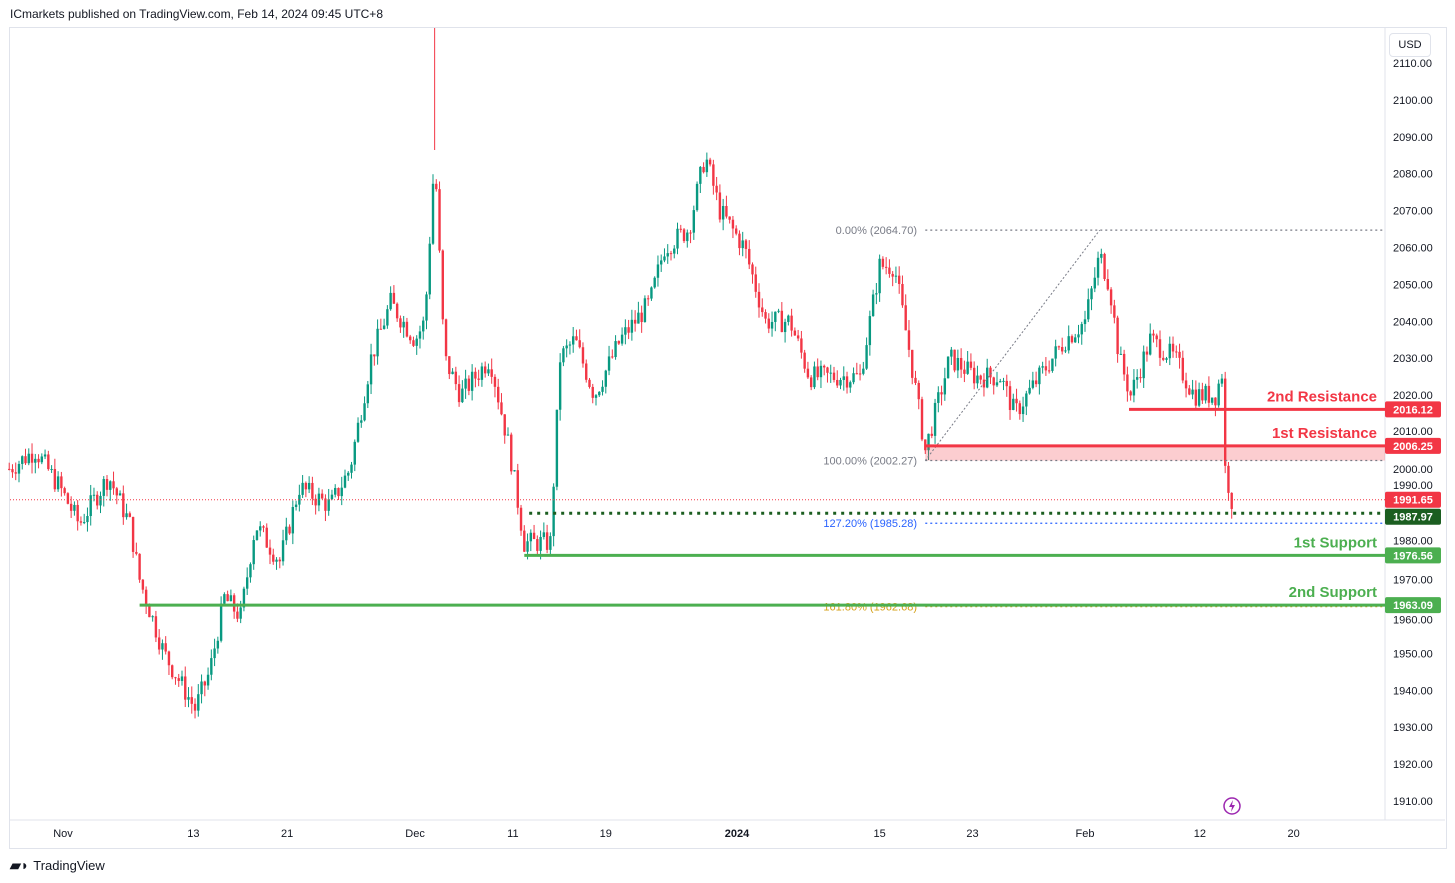 The image size is (1455, 883). I want to click on y-tick-label: 2090.00, so click(1413, 138).